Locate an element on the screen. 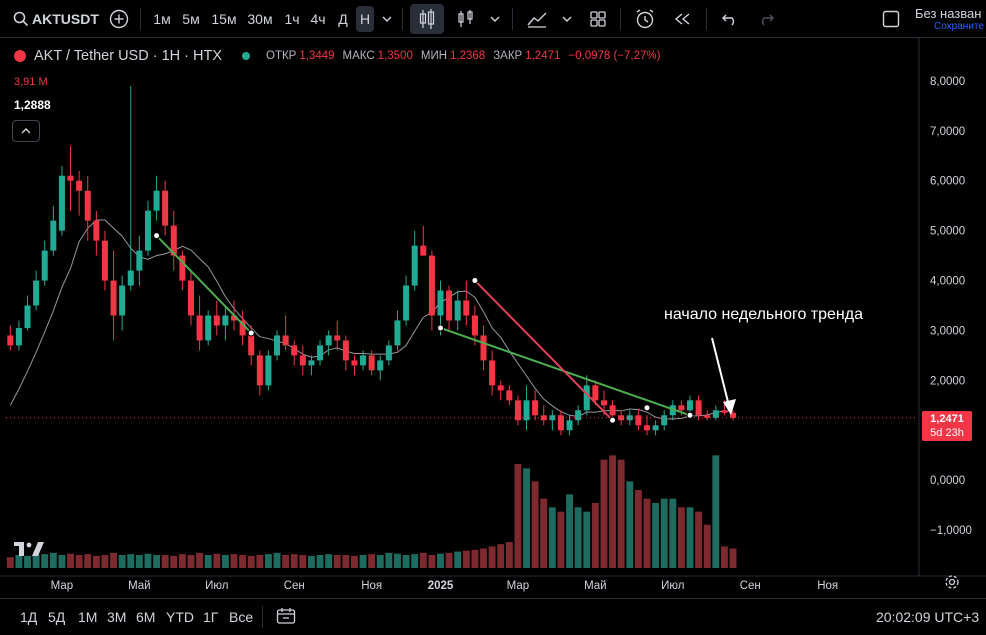 This screenshot has width=986, height=635. clock: 20:02:09 UTC+3 is located at coordinates (928, 617).